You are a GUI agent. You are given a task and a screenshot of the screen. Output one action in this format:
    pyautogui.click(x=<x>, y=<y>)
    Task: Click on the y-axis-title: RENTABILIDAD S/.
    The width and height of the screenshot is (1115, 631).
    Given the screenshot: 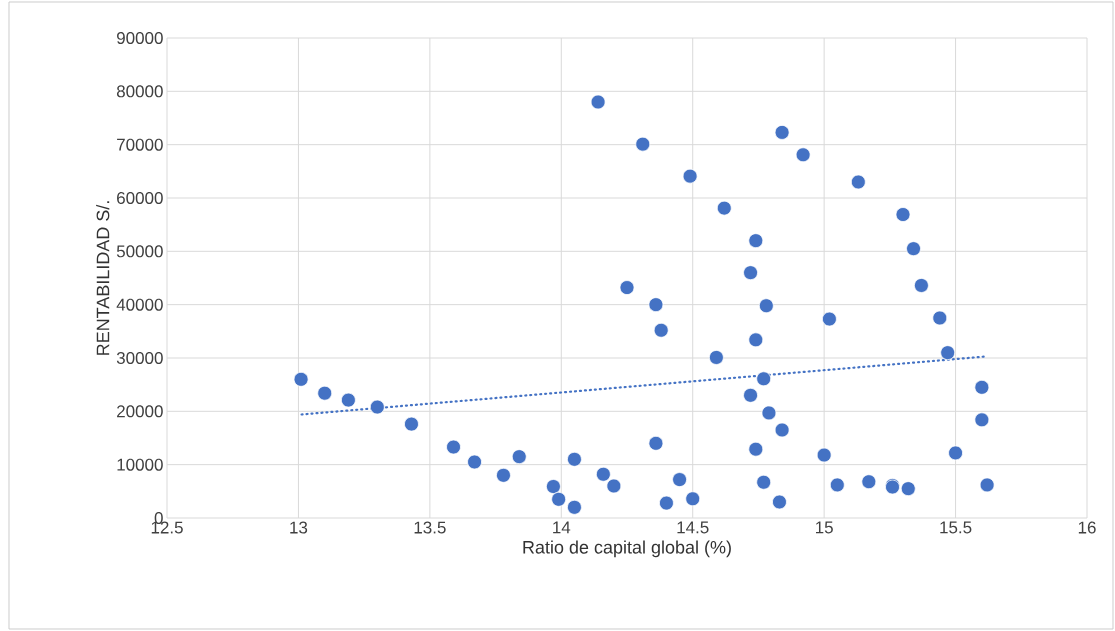 What is the action you would take?
    pyautogui.click(x=103, y=278)
    